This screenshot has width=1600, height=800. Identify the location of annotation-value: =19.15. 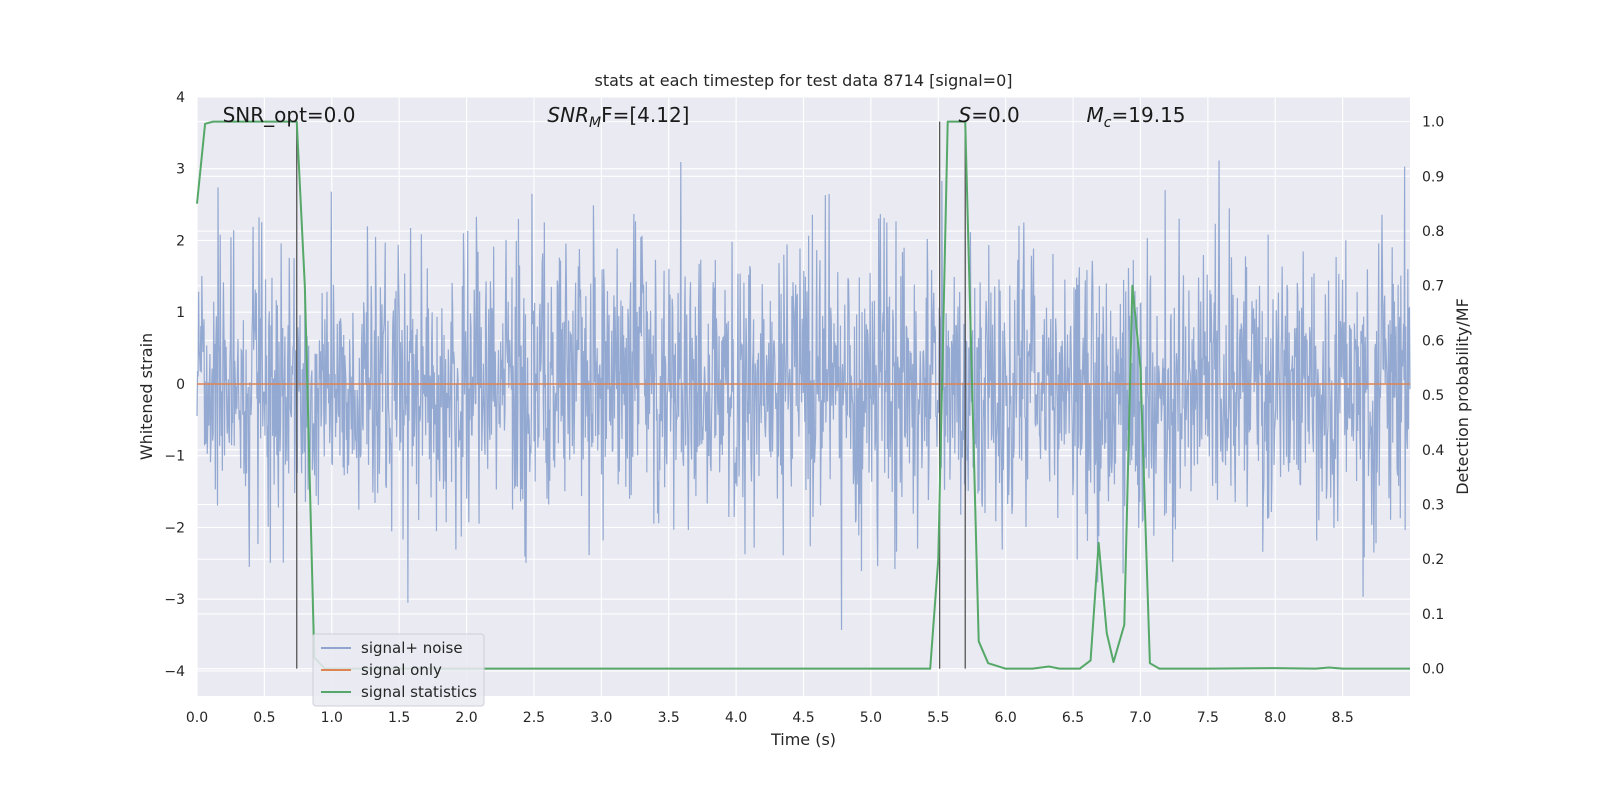
(1149, 115).